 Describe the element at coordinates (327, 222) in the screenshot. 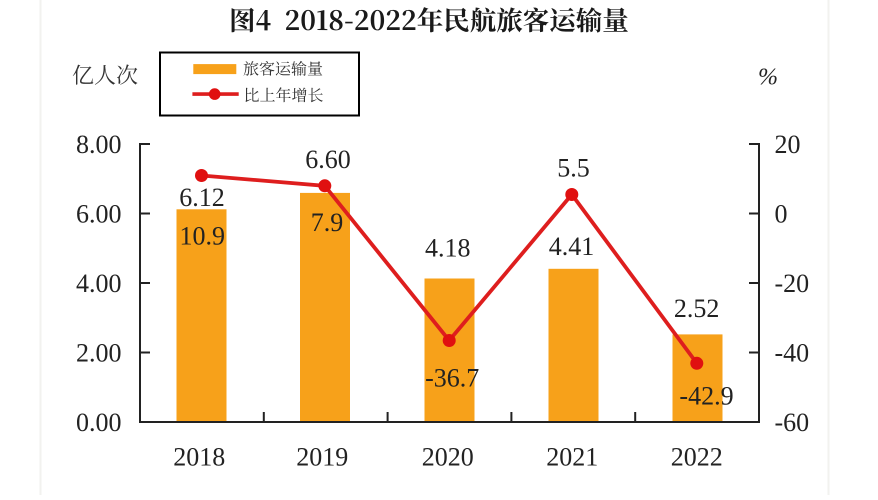

I see `svg-text: 7.9` at that location.